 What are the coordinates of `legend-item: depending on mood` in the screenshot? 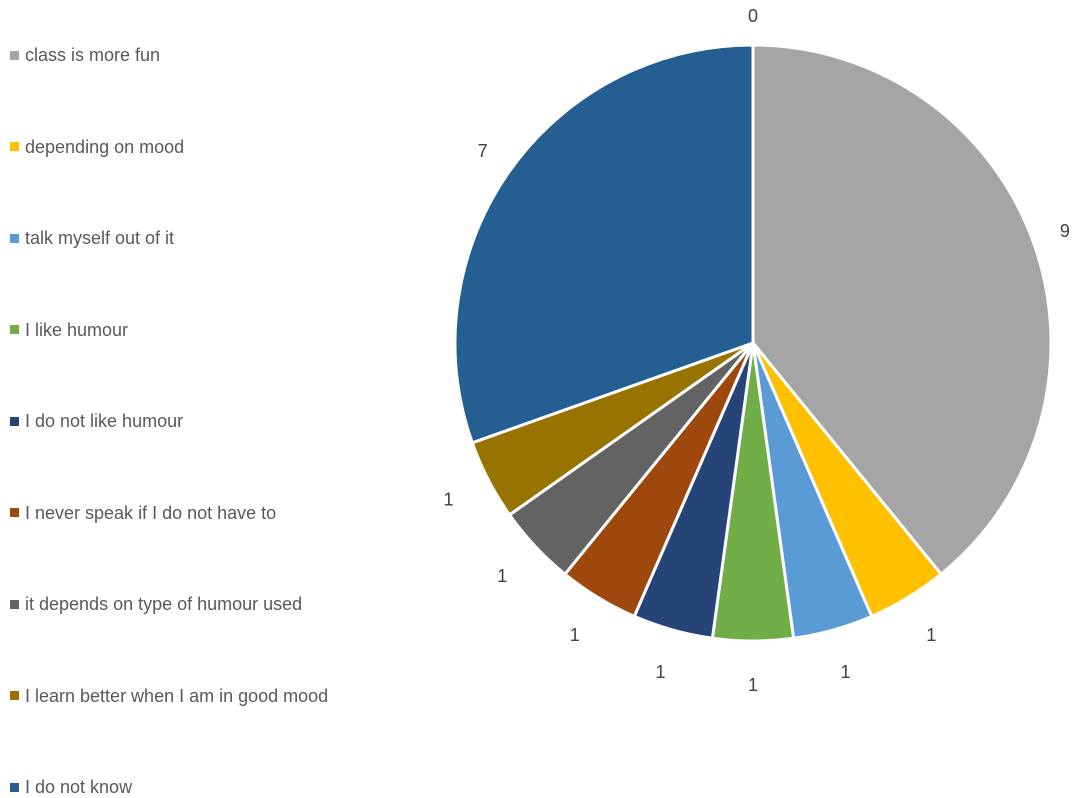 It's located at (97, 147).